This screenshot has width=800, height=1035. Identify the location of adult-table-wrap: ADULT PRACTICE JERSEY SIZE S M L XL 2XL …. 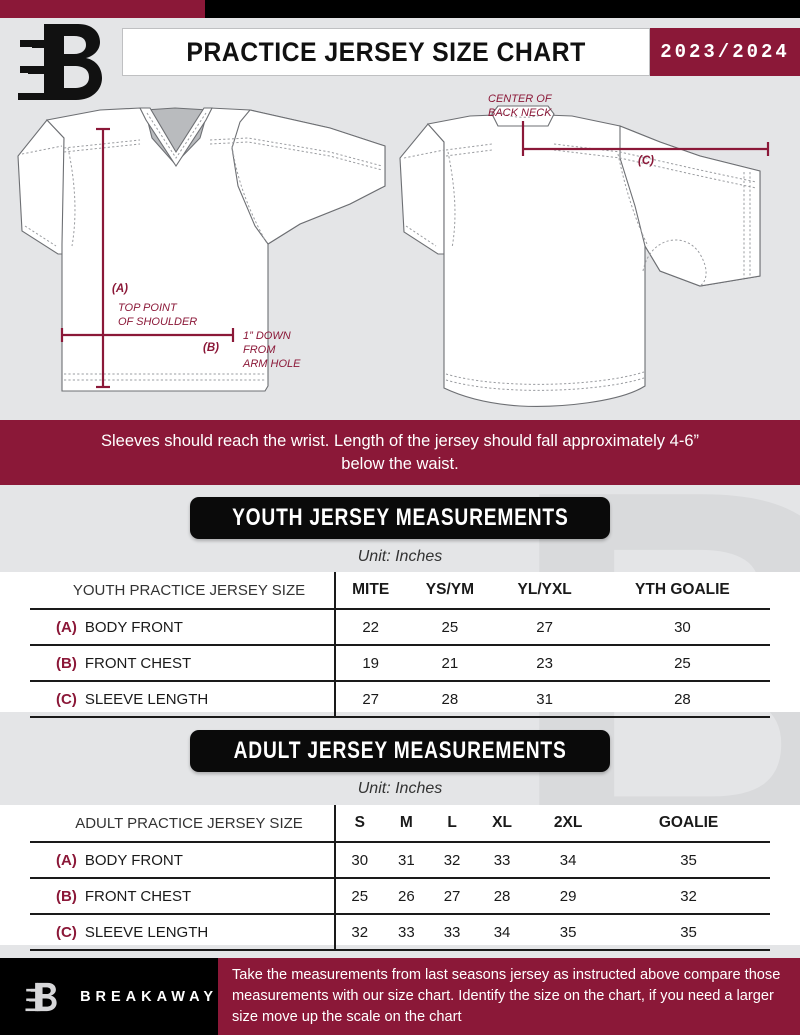
(400, 878).